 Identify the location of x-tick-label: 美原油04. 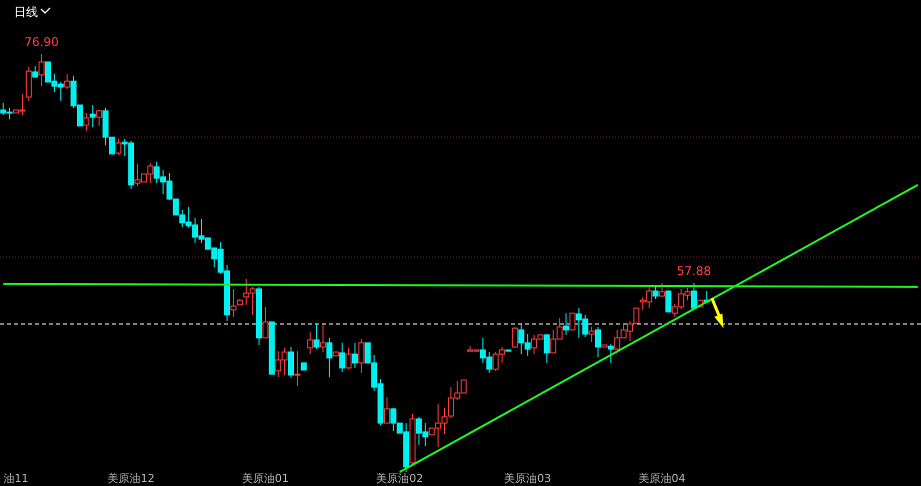
(662, 478).